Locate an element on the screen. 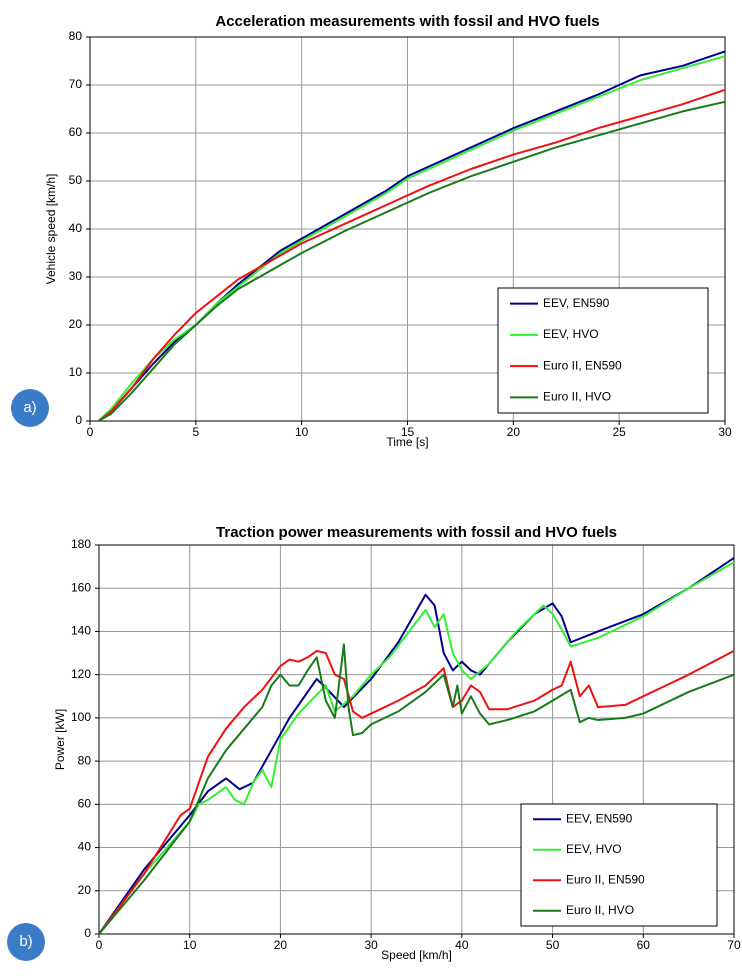  y-tick-label: 180 is located at coordinates (81, 544).